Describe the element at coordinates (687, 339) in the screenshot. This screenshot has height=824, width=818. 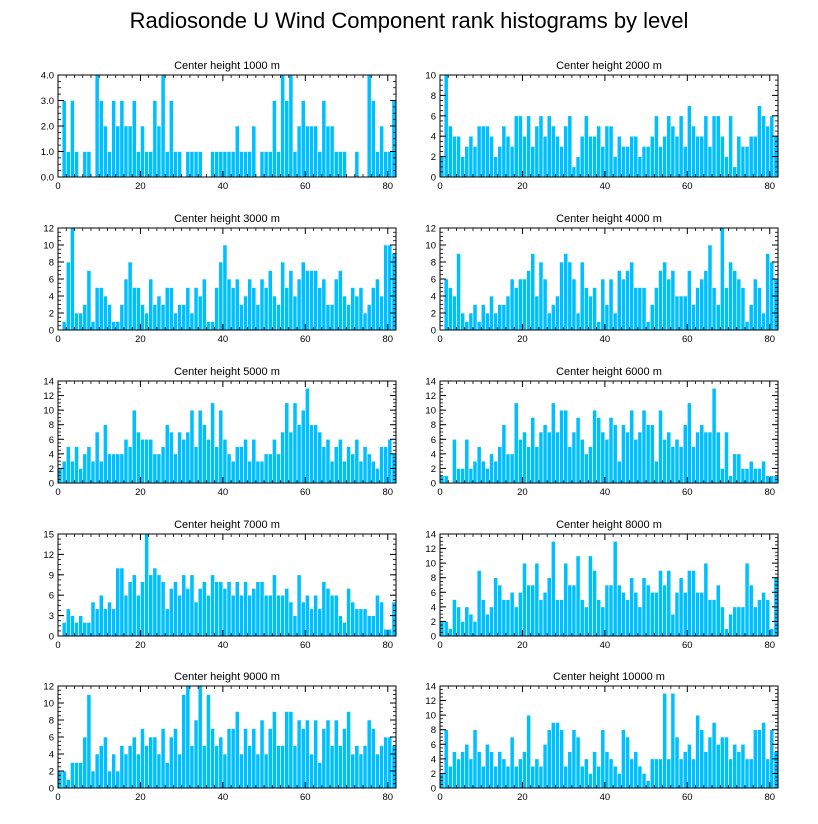
I see `x-tick-label: 60` at that location.